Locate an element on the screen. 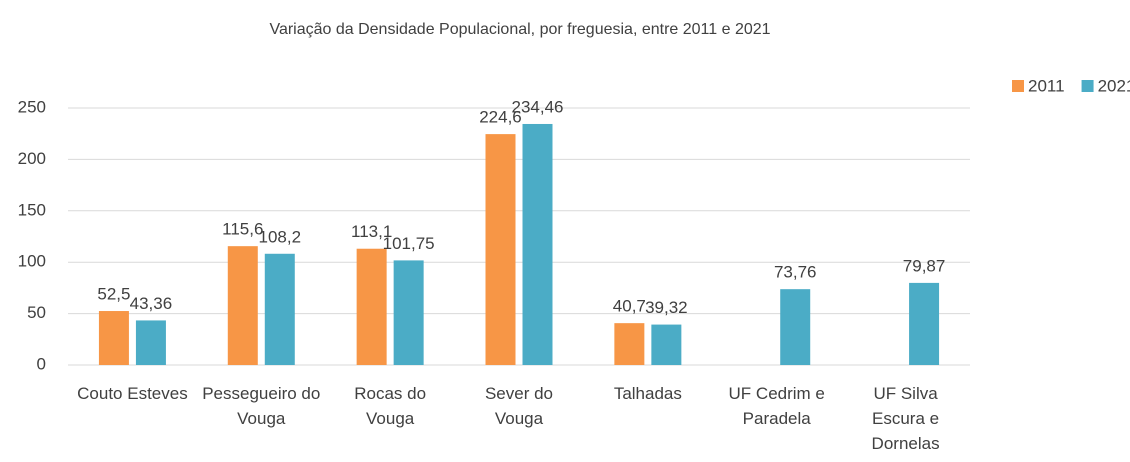 The height and width of the screenshot is (462, 1130). data-label: 108,2 is located at coordinates (280, 236).